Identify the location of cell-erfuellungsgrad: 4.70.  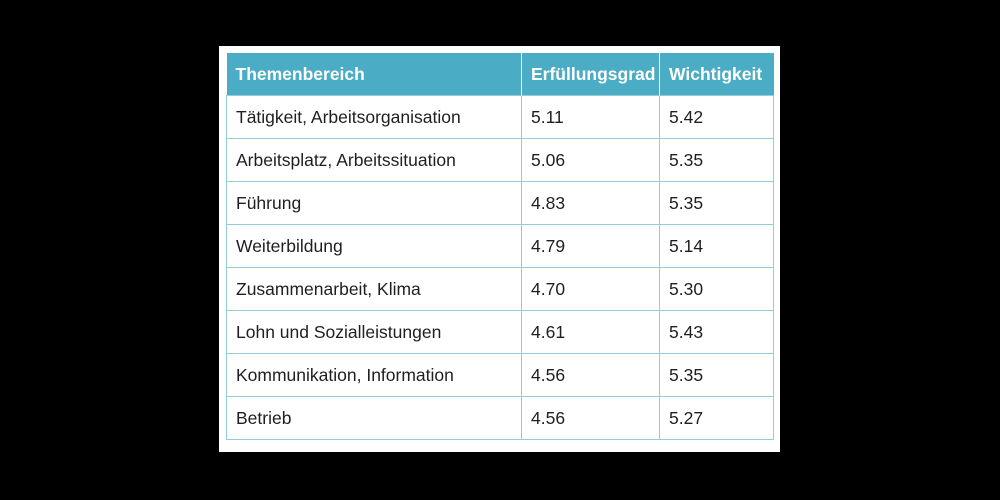
(590, 289).